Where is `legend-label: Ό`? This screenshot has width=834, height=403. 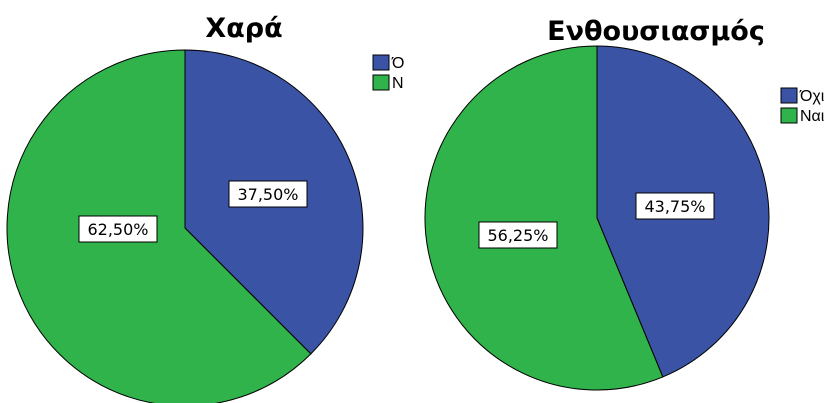
legend-label: Ό is located at coordinates (397, 63).